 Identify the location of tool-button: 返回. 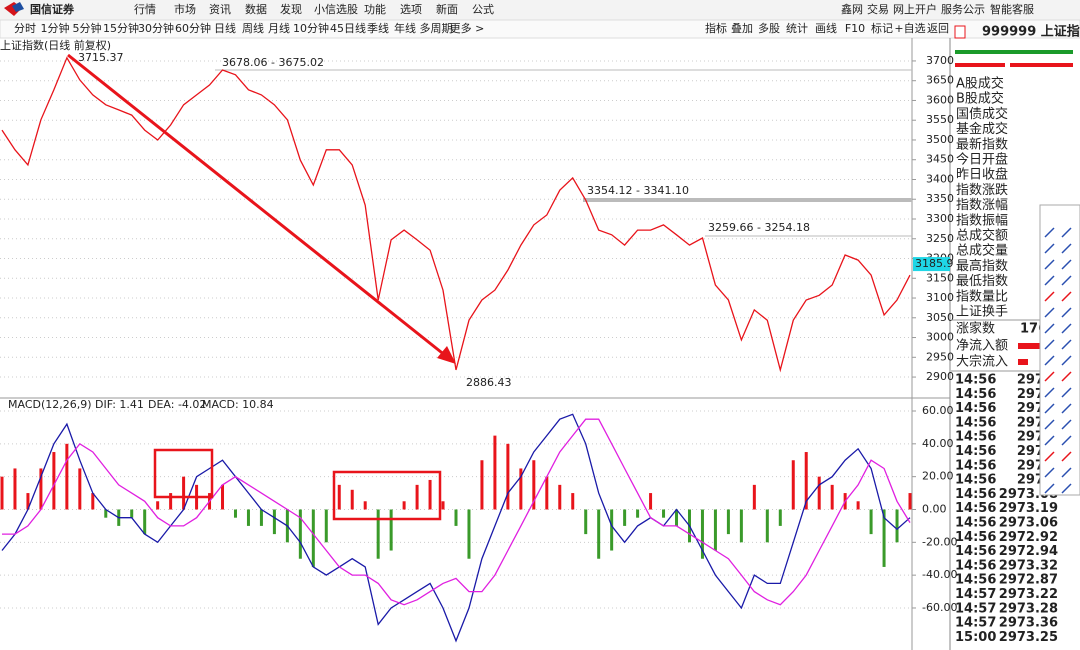
(938, 28).